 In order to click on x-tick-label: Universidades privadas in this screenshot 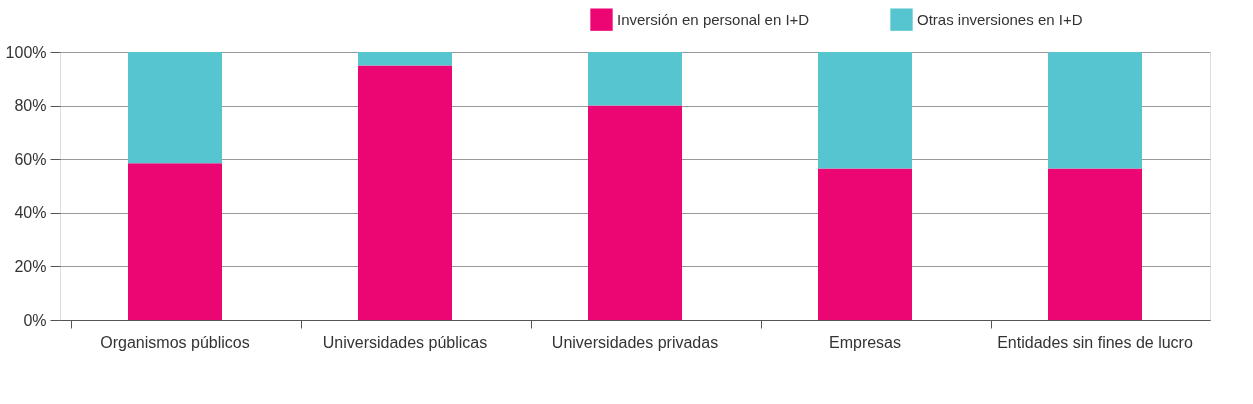, I will do `click(635, 342)`.